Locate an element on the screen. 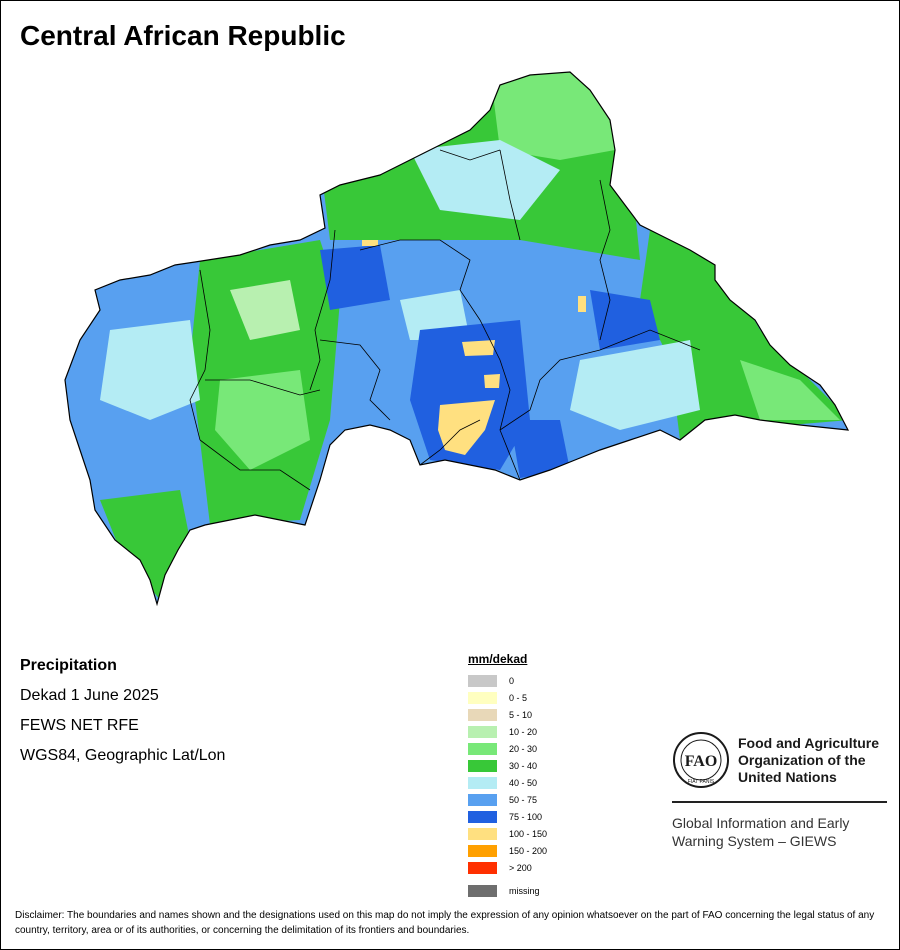 The width and height of the screenshot is (900, 950). legend-label: > 200 is located at coordinates (520, 867).